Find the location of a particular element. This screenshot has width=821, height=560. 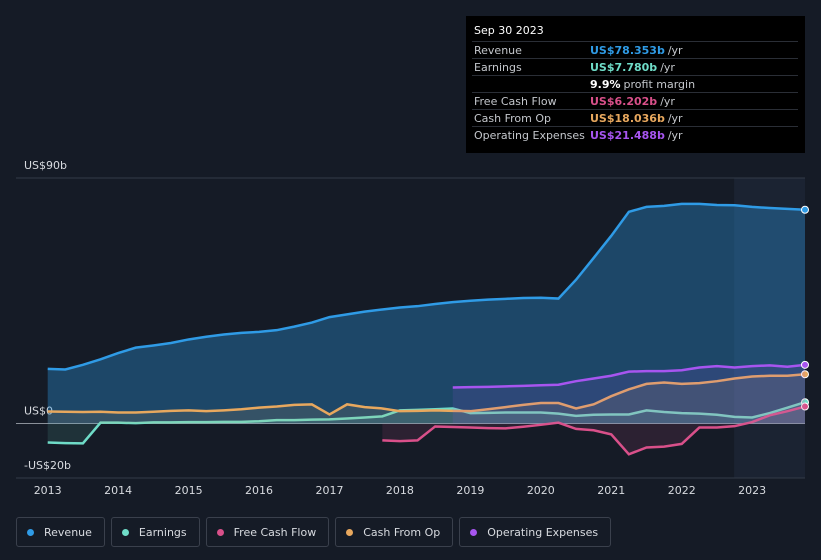

tooltip-row: Cash From Op US$18.036b/yr is located at coordinates (635, 118).